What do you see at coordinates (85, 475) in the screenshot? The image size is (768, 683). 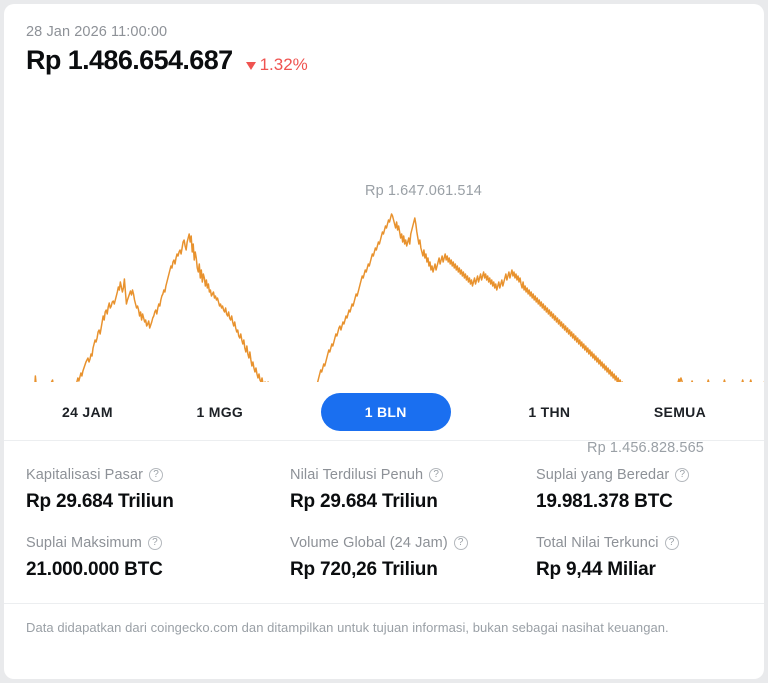 I see `stat-label-text: Kapitalisasi Pasar` at bounding box center [85, 475].